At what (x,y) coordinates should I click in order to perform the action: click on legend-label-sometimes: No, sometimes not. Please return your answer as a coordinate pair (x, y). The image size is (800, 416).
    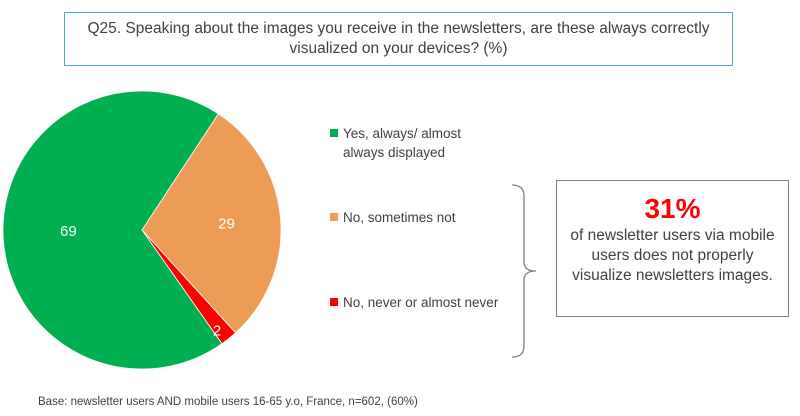
    Looking at the image, I should click on (399, 217).